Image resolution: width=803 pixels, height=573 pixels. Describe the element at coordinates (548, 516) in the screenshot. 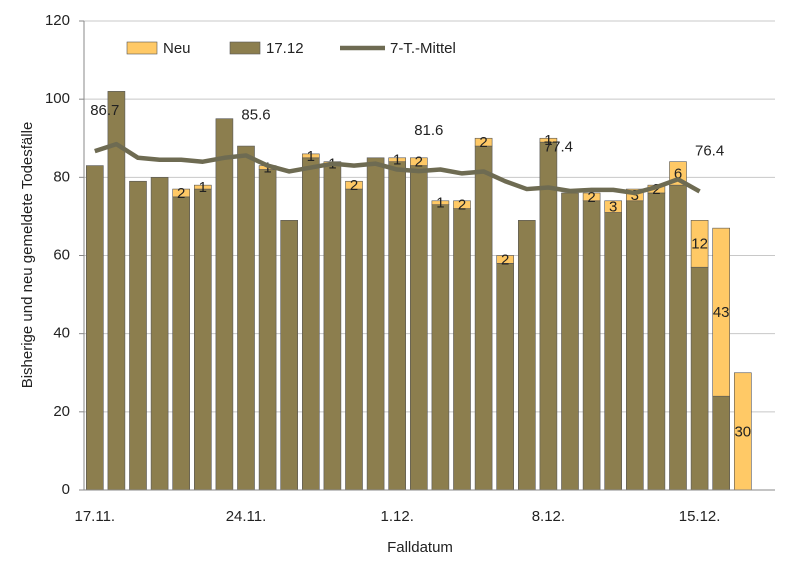

I see `x-tick-label: 8.12.` at that location.